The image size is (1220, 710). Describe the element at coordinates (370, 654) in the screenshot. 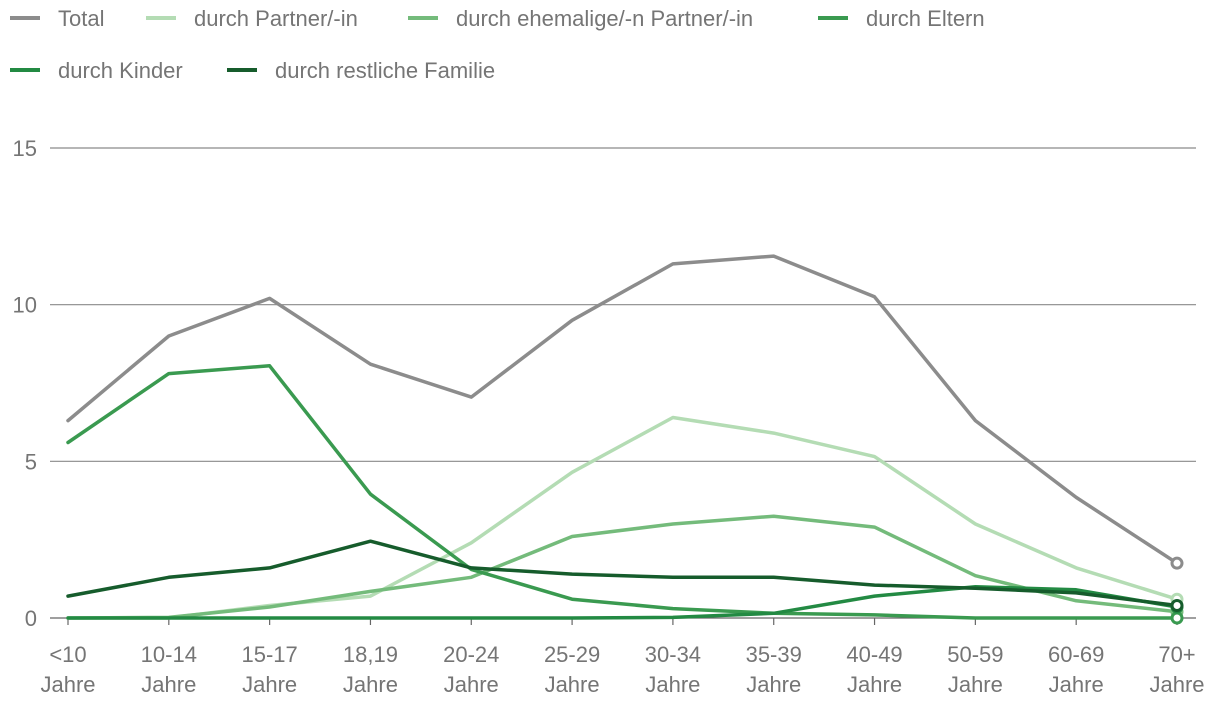

I see `x-tick-label: 18,19` at that location.